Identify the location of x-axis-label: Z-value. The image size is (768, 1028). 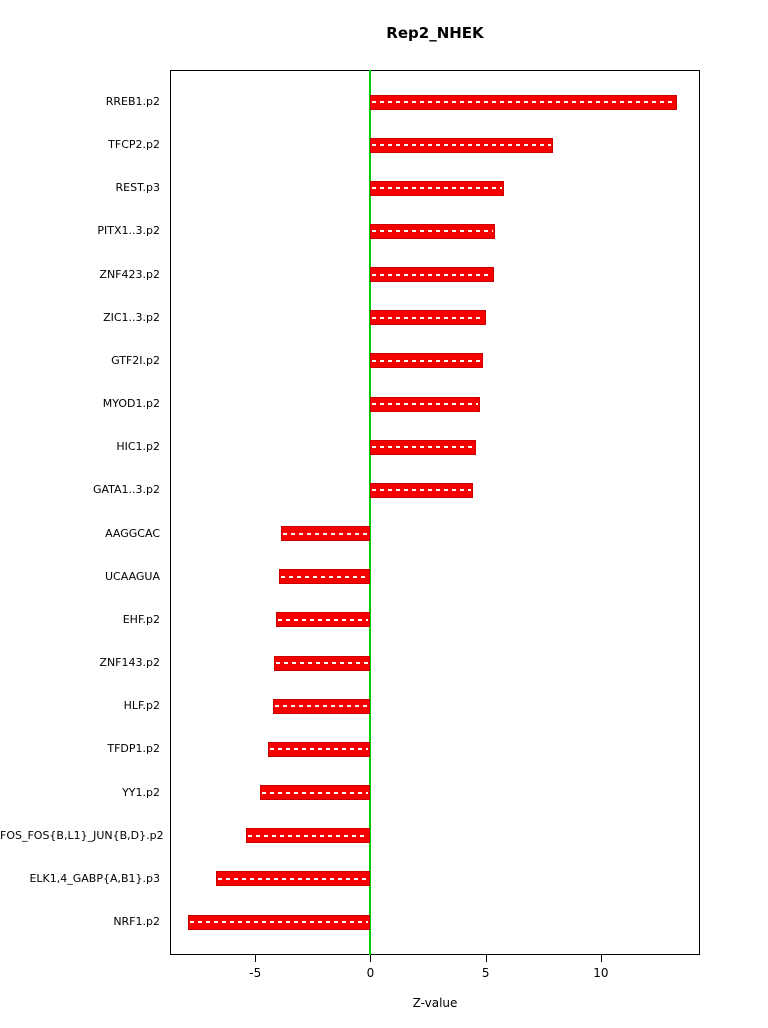
(435, 1003).